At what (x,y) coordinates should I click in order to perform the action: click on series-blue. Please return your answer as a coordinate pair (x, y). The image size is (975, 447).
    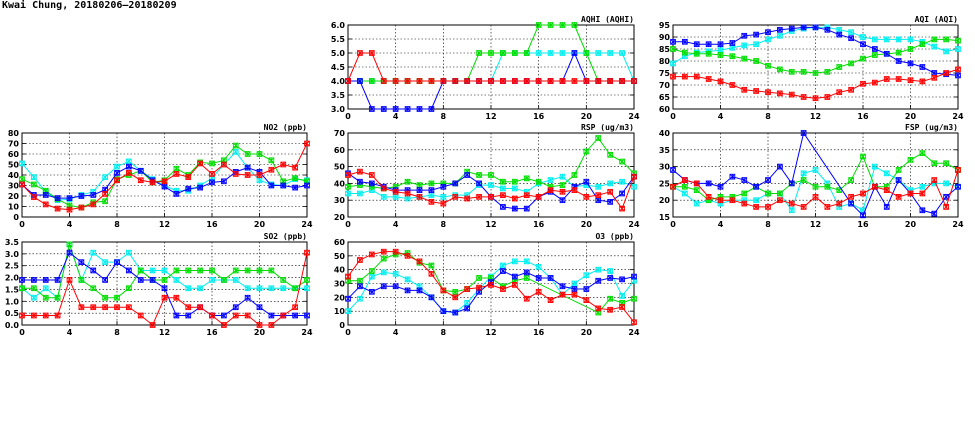
    Looking at the image, I should click on (164, 284).